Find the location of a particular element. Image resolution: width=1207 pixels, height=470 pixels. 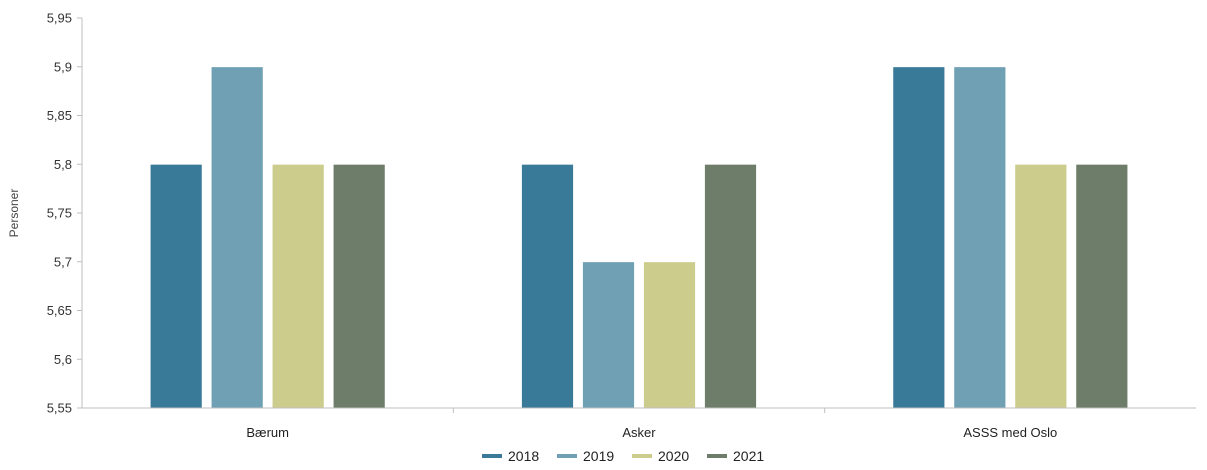

y-tick-label: 5,9 is located at coordinates (63, 66).